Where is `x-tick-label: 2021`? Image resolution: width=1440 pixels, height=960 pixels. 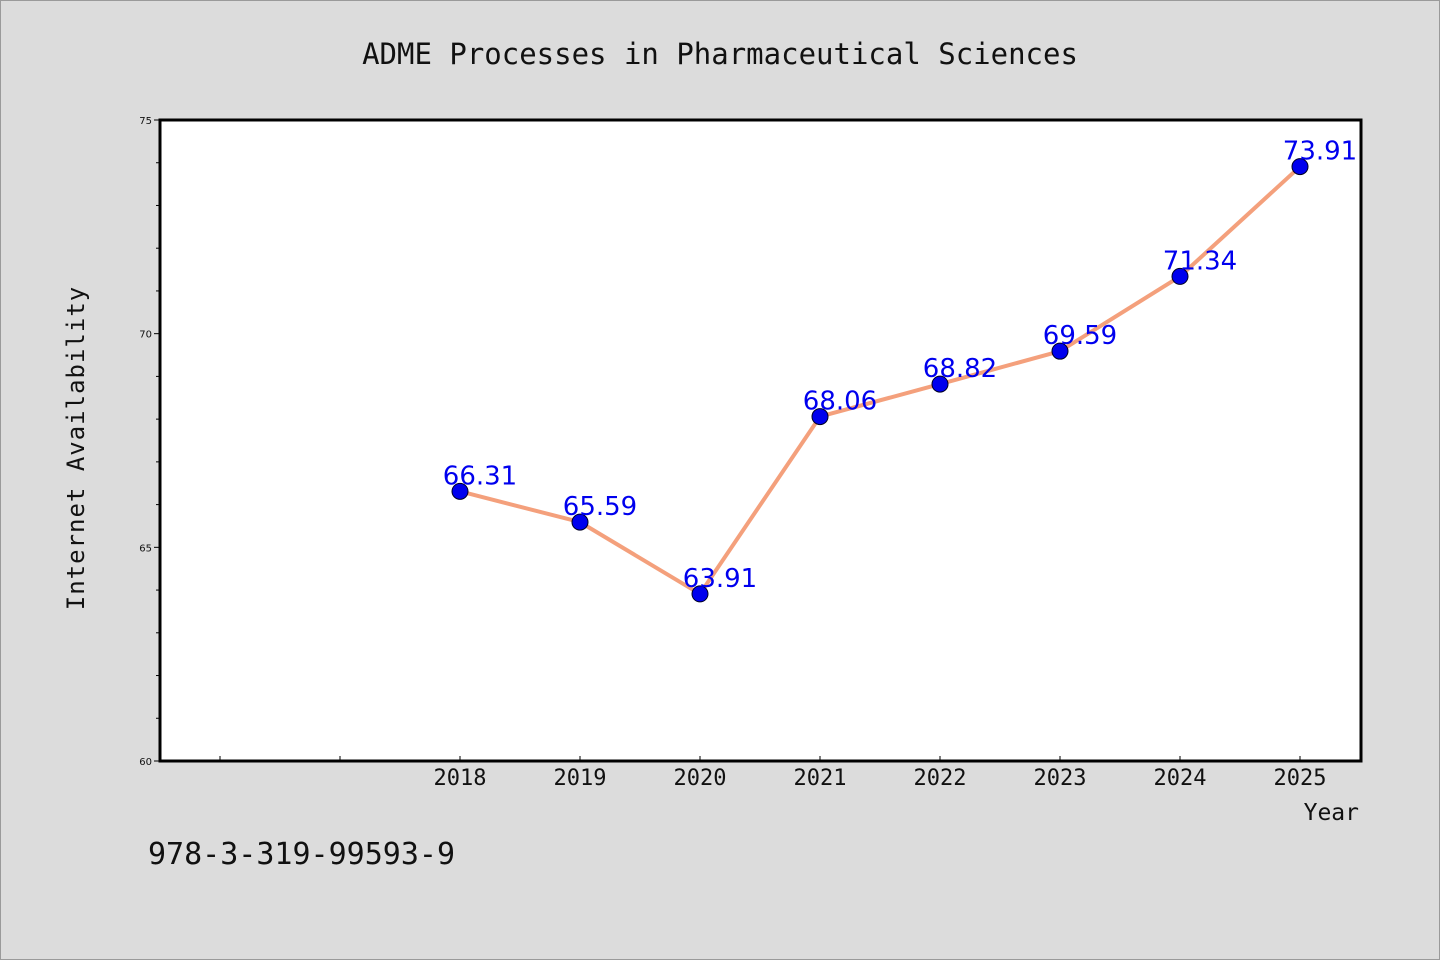 x-tick-label: 2021 is located at coordinates (820, 778).